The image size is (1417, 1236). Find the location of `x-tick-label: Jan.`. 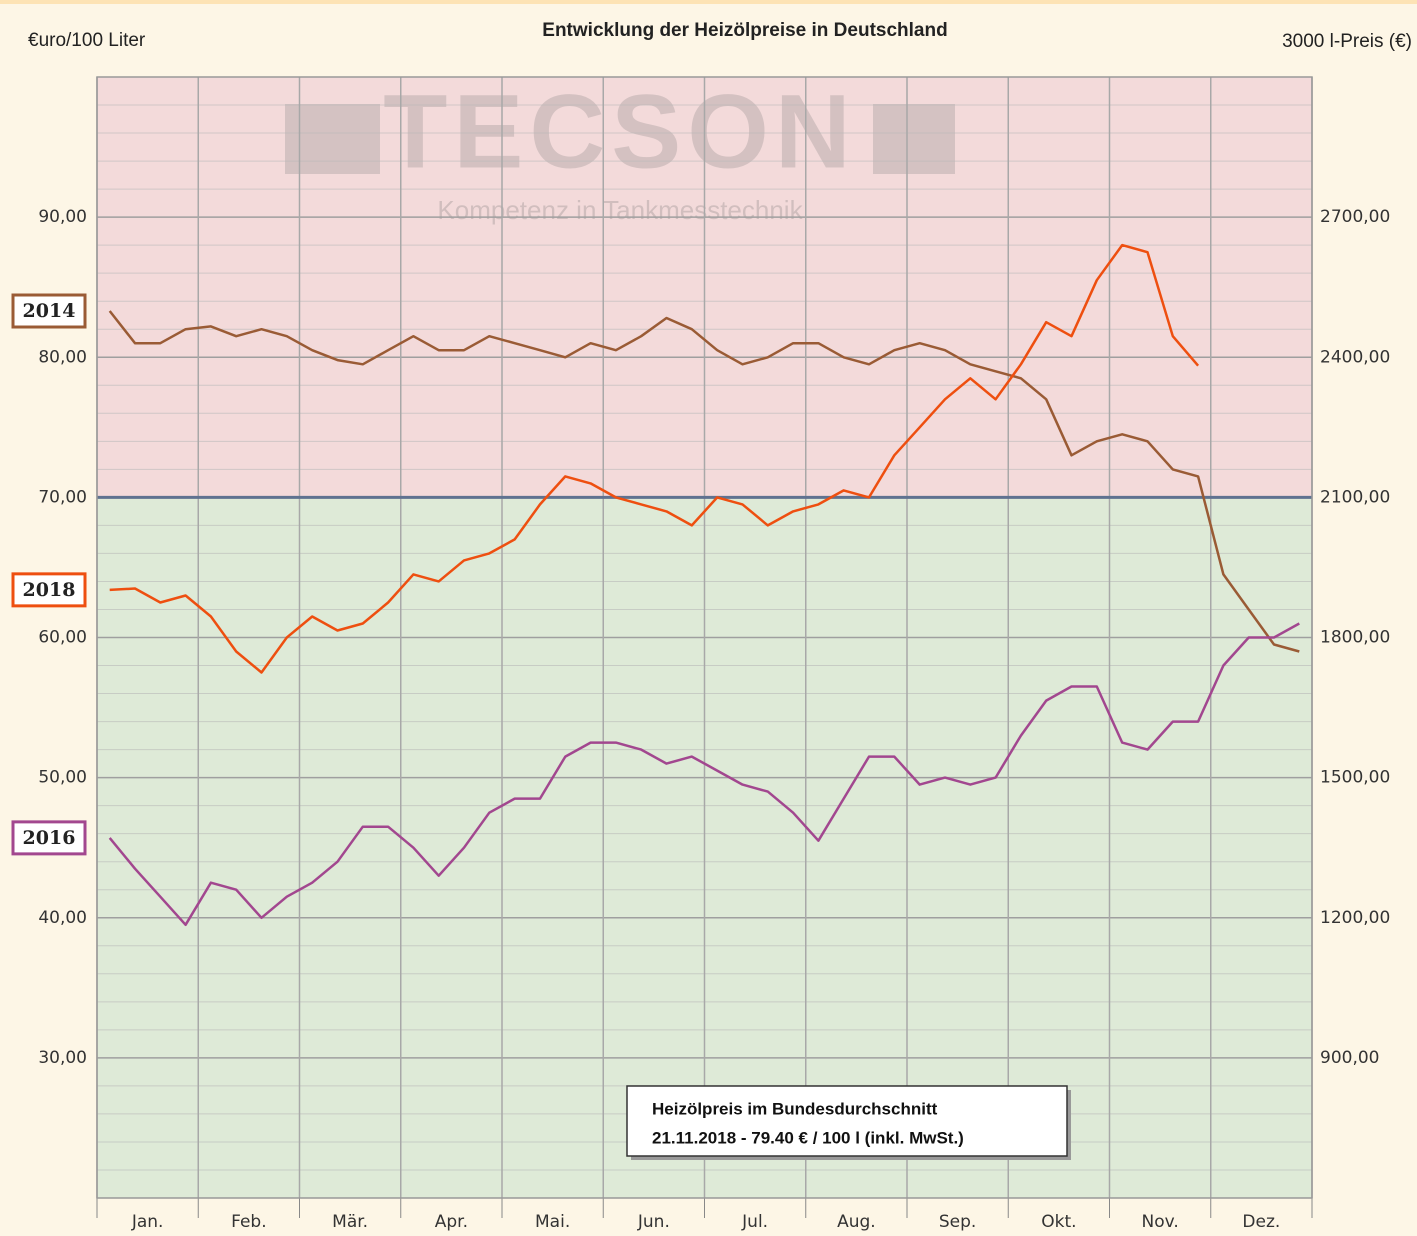

x-tick-label: Jan. is located at coordinates (147, 1222).